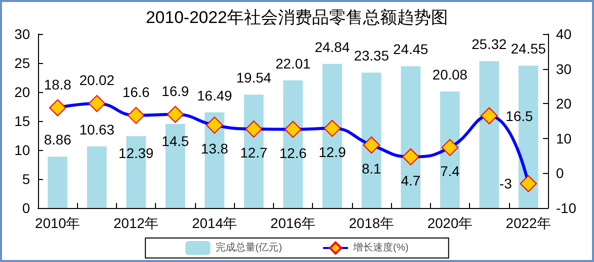 This screenshot has height=262, width=594. Describe the element at coordinates (22, 63) in the screenshot. I see `y-tick-label: 25` at that location.